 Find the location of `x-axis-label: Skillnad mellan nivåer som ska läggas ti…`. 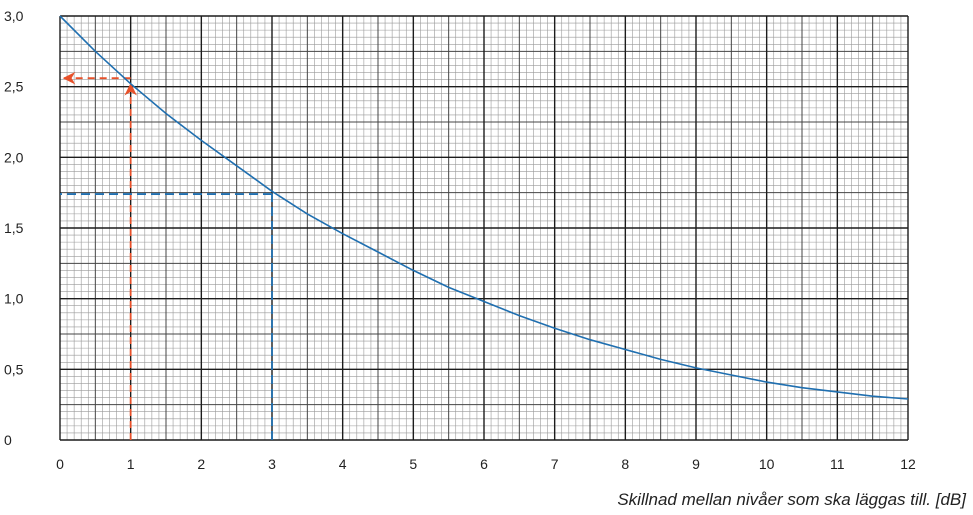

x-axis-label: Skillnad mellan nivåer som ska läggas ti… is located at coordinates (792, 499).